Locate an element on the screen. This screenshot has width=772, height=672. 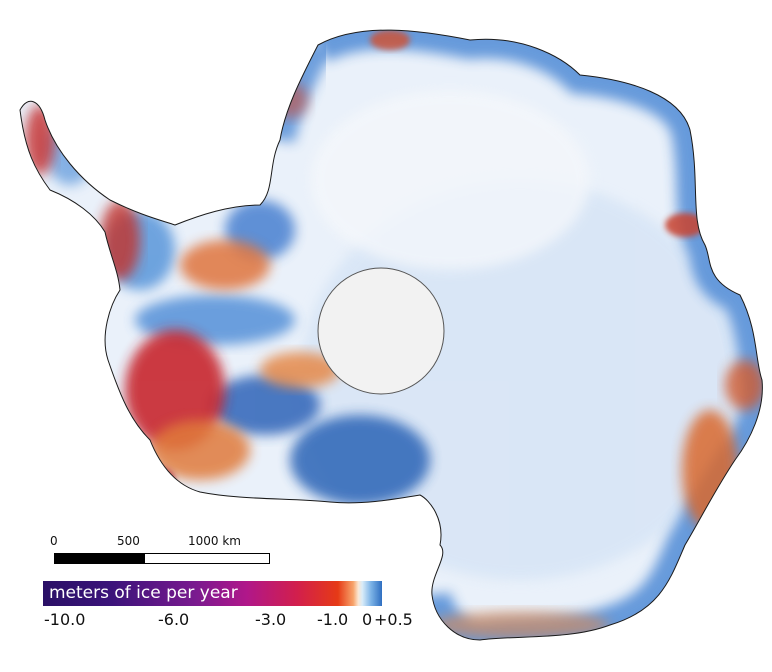
colorbar-tick: +0.5 is located at coordinates (393, 619).